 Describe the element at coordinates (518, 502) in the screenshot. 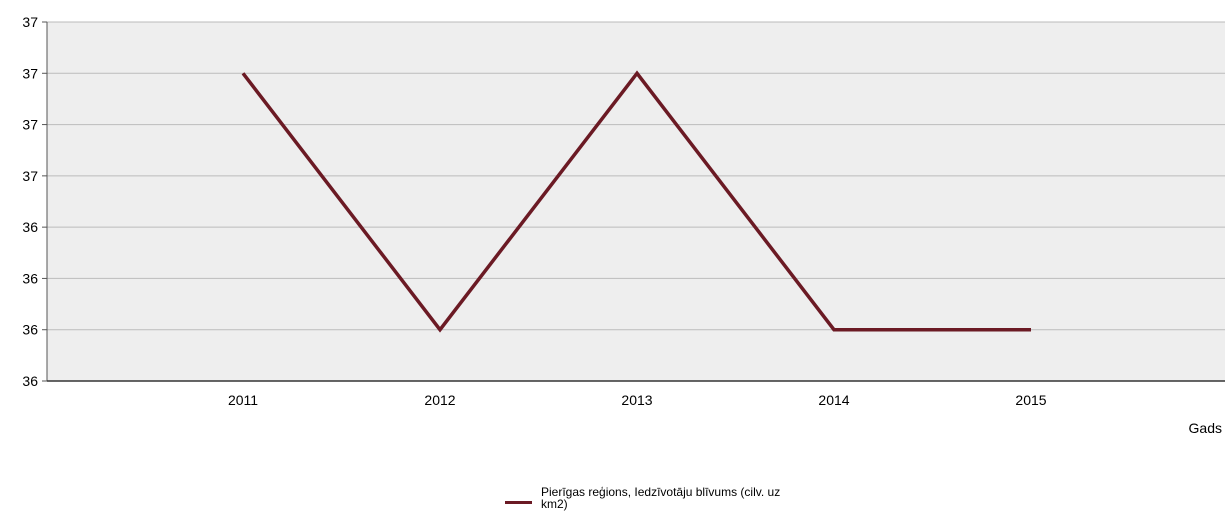

I see `legend-swatch` at that location.